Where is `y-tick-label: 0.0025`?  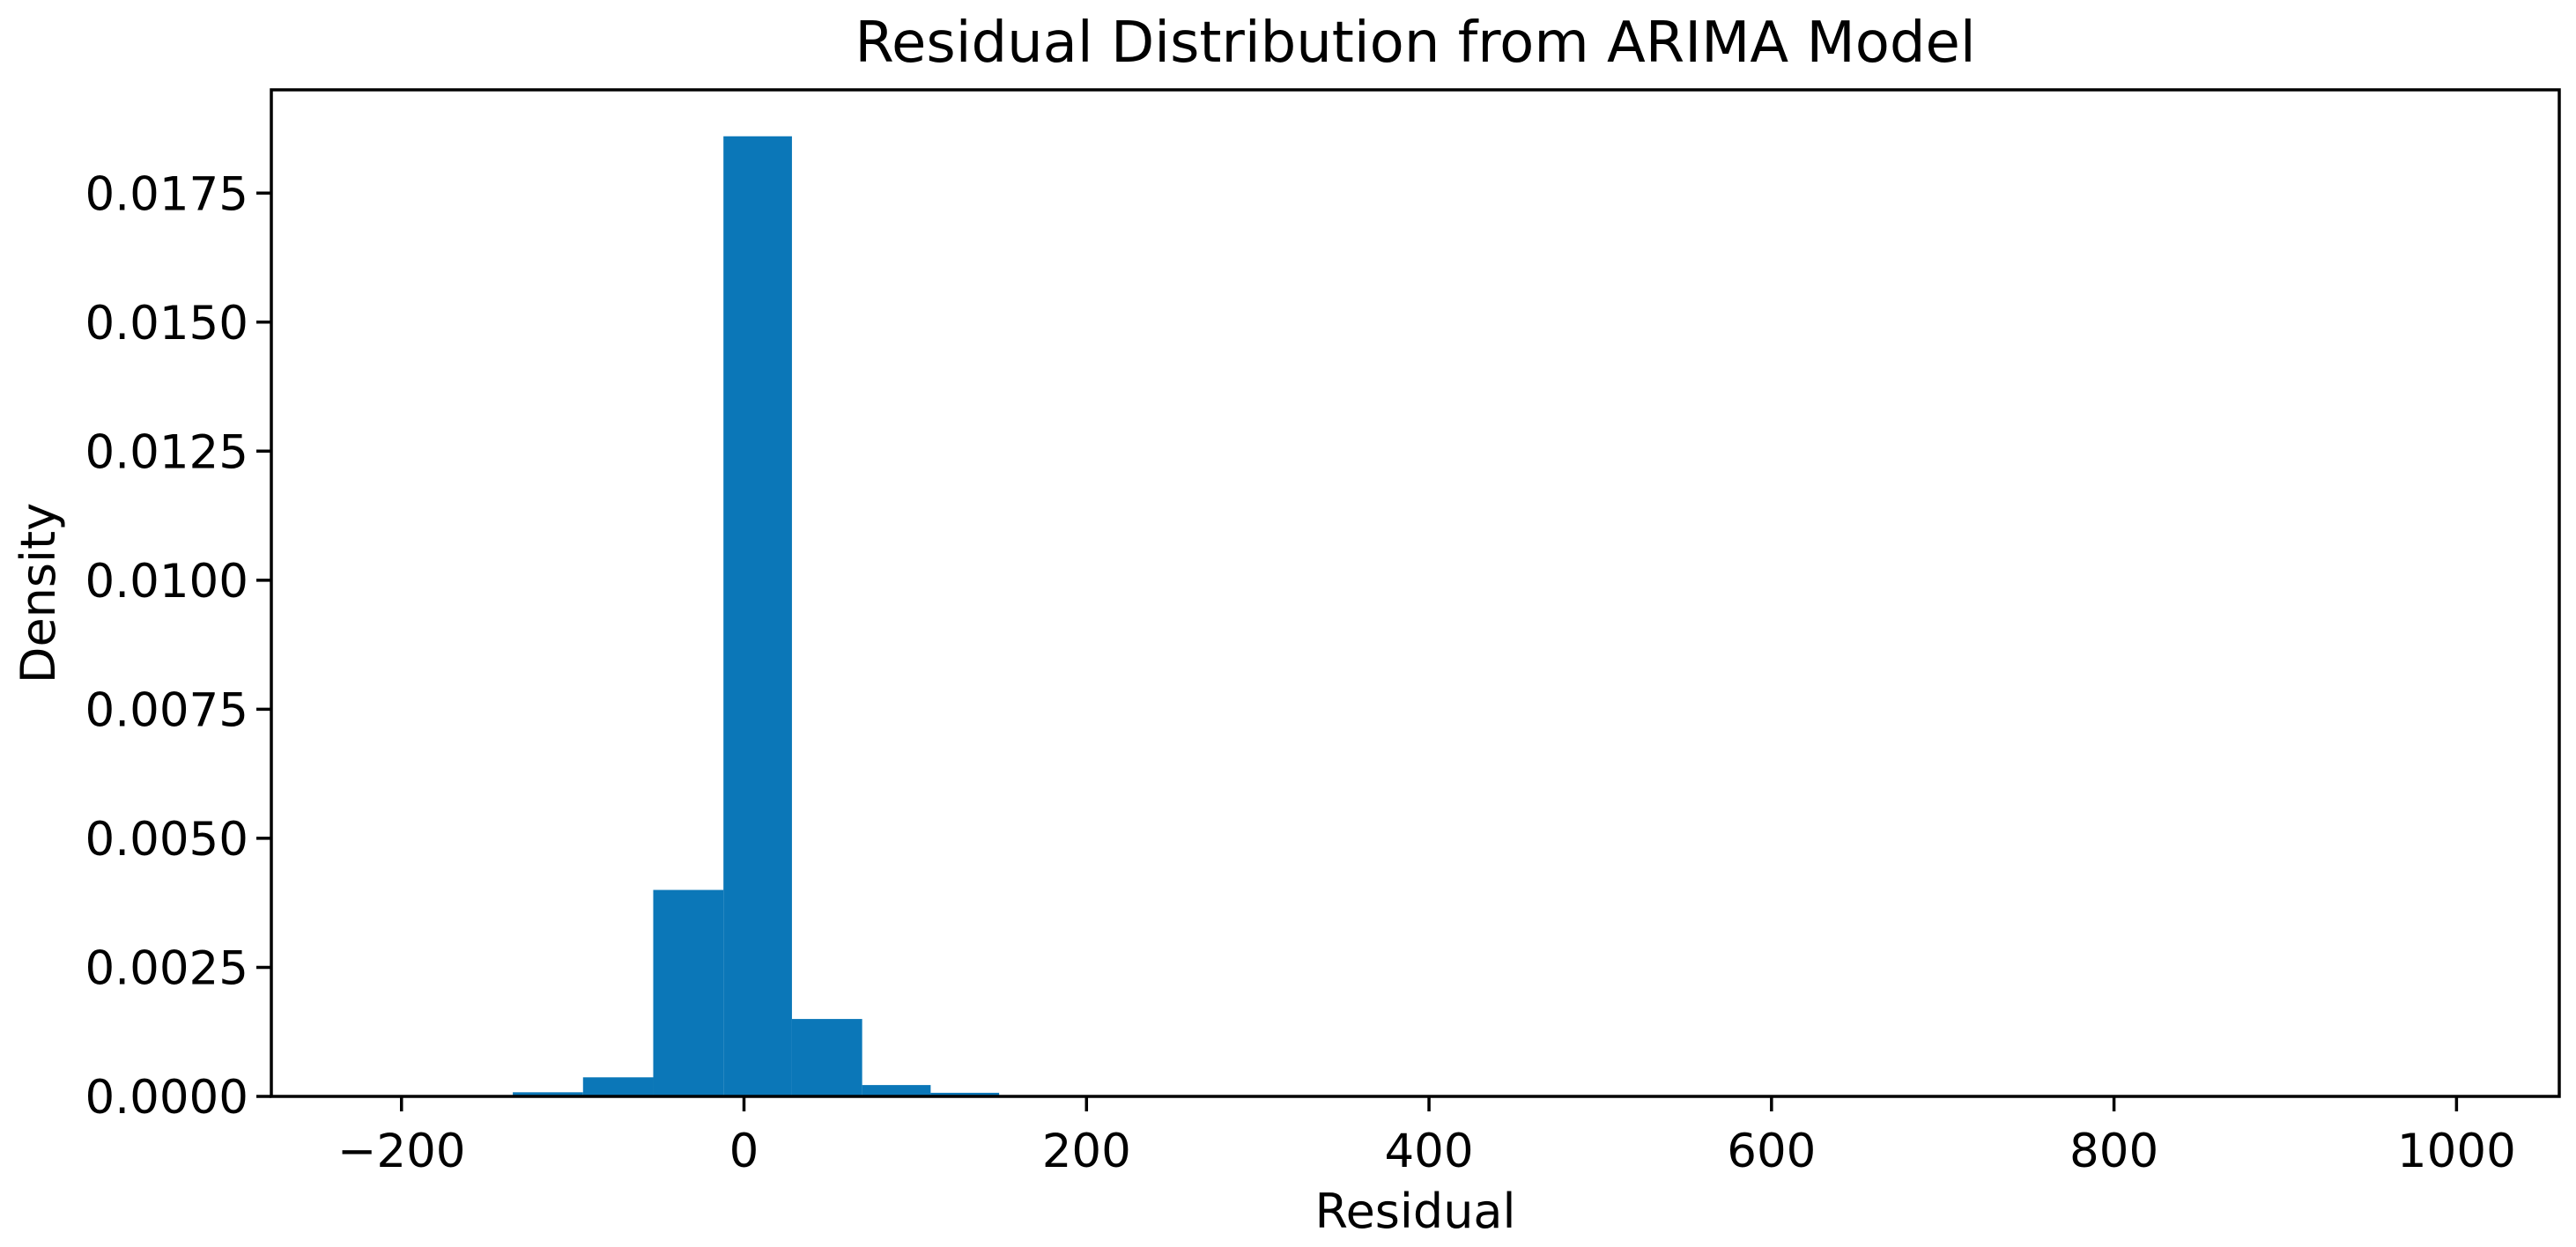
y-tick-label: 0.0025 is located at coordinates (167, 969).